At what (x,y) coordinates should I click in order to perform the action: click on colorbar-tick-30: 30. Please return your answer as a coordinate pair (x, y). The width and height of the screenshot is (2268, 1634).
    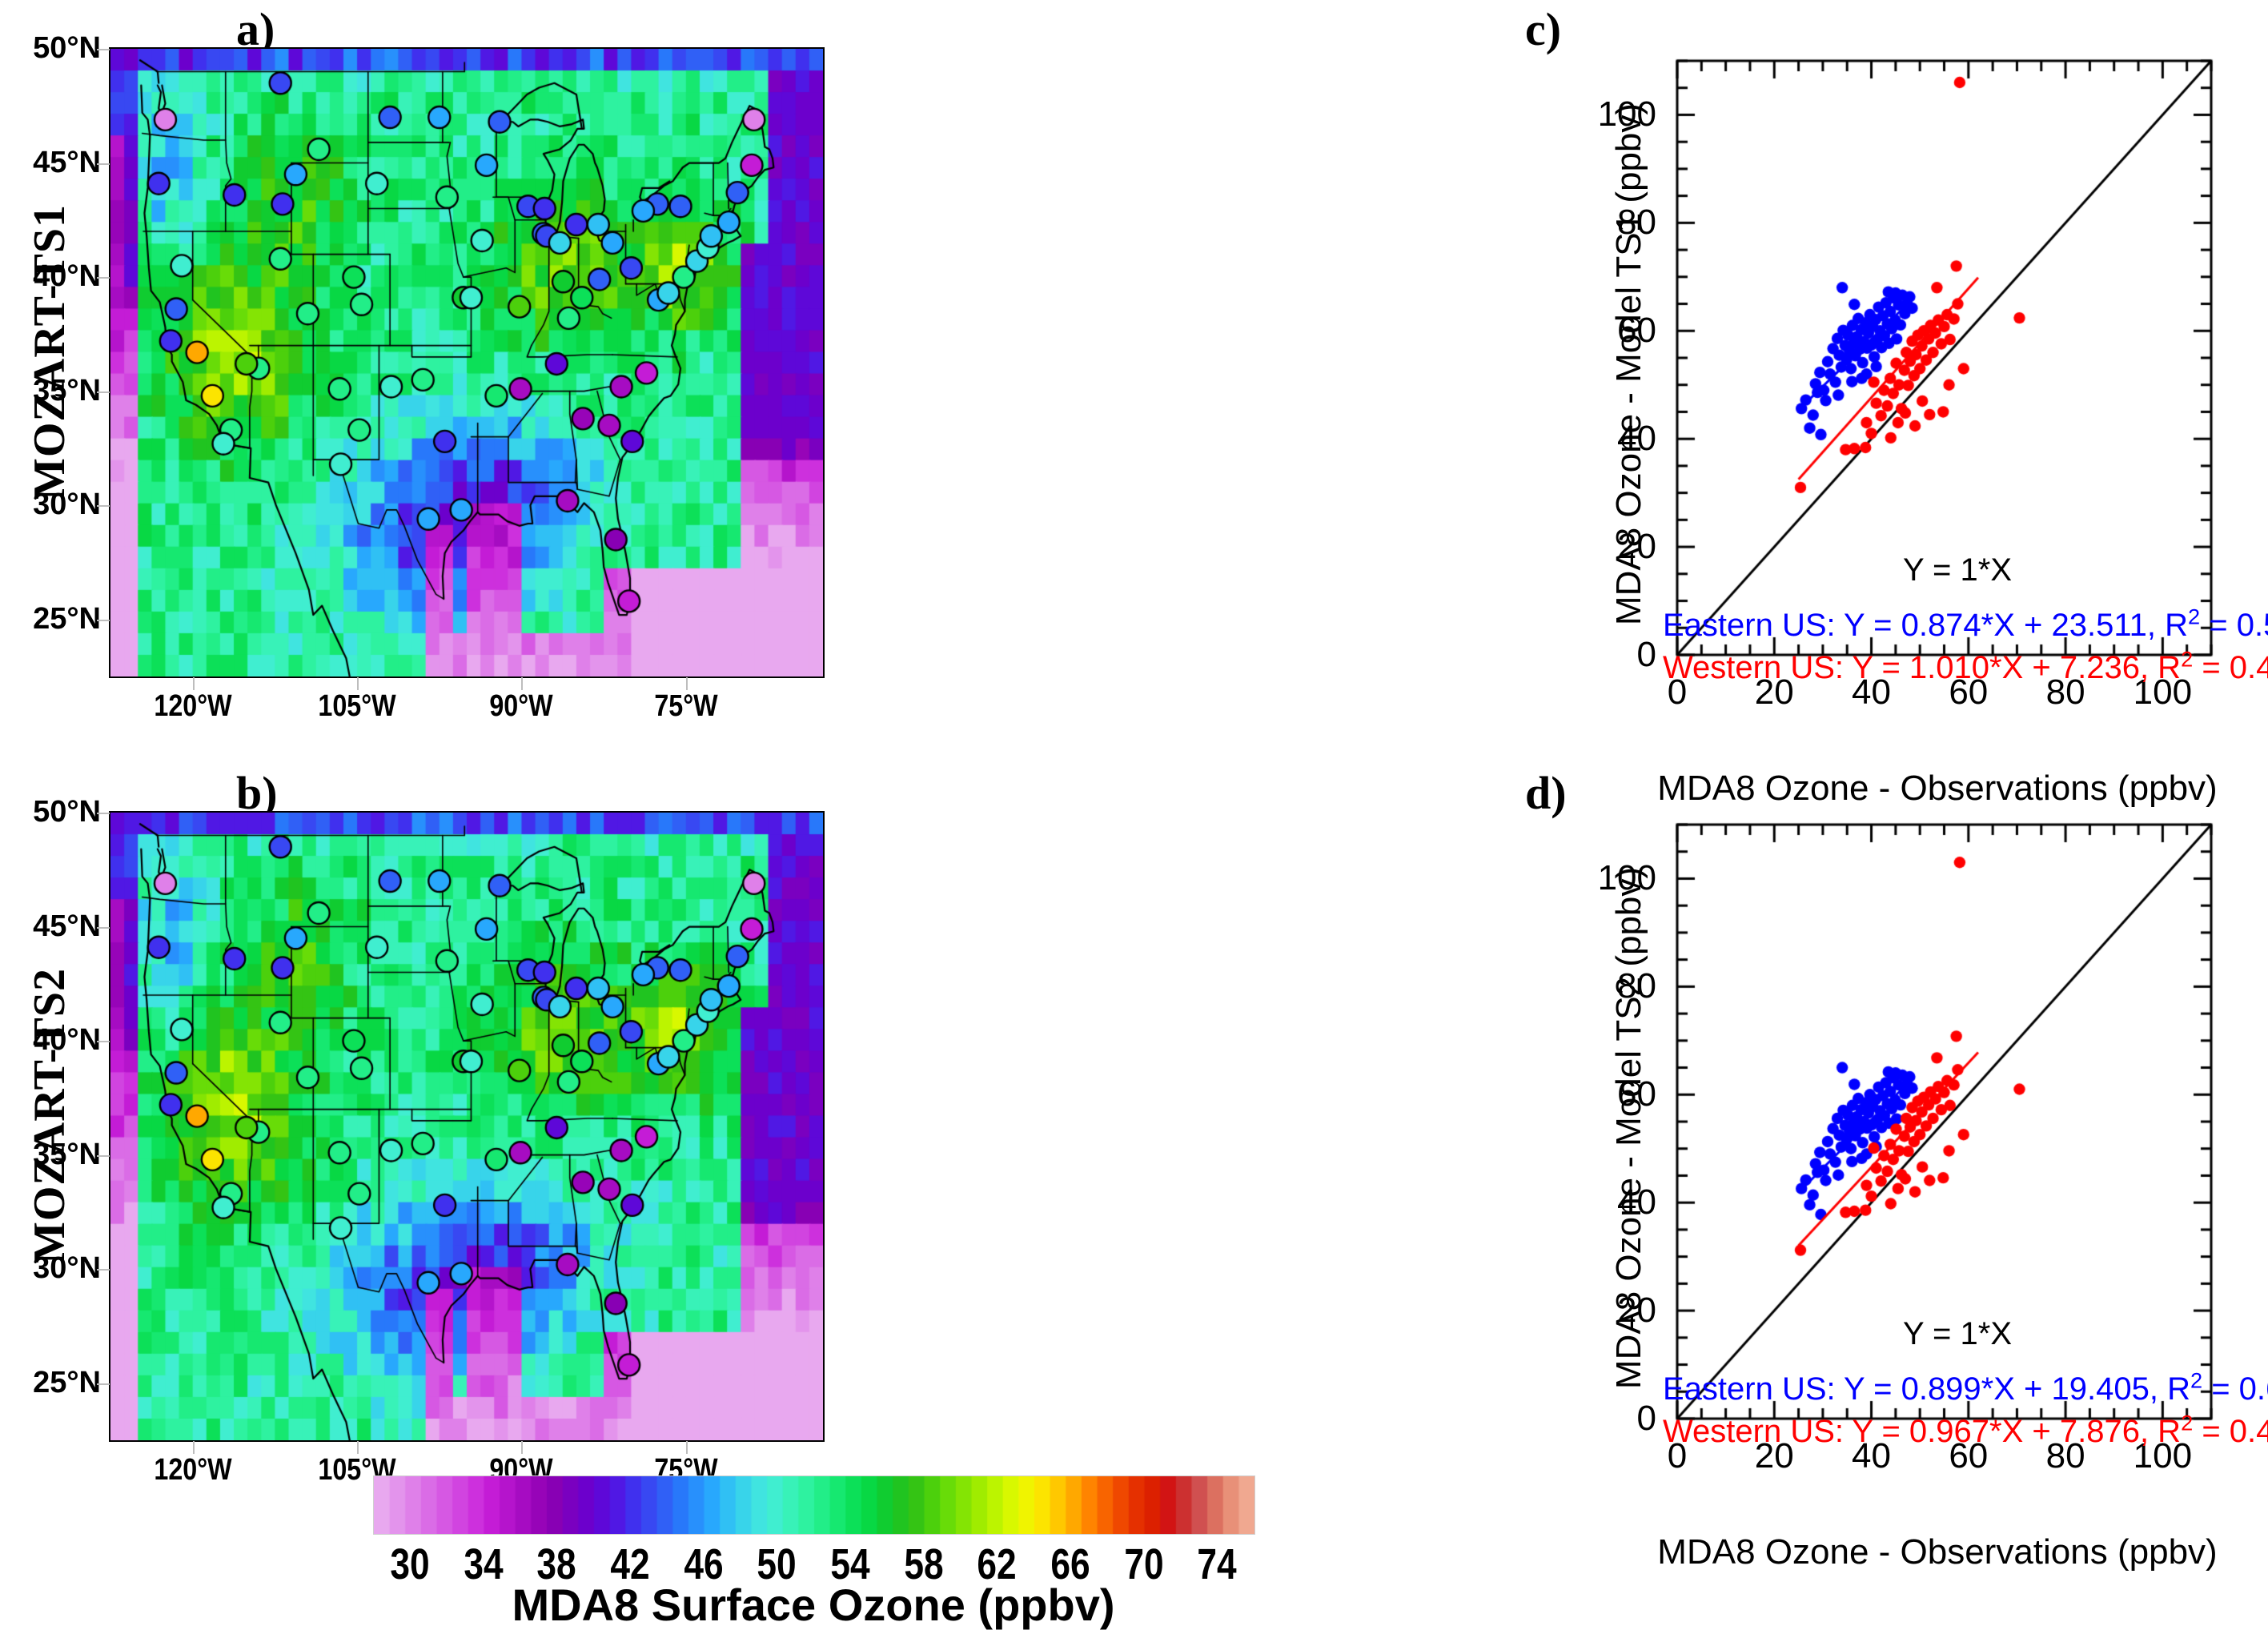
    Looking at the image, I should click on (410, 1564).